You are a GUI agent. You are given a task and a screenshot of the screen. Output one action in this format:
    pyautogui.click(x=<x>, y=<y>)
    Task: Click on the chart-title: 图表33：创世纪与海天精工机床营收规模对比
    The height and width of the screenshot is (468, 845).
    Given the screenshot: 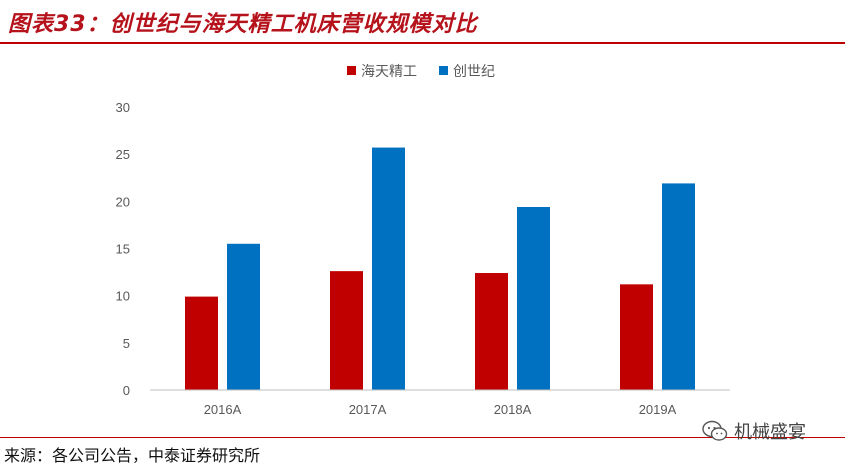 What is the action you would take?
    pyautogui.click(x=243, y=24)
    